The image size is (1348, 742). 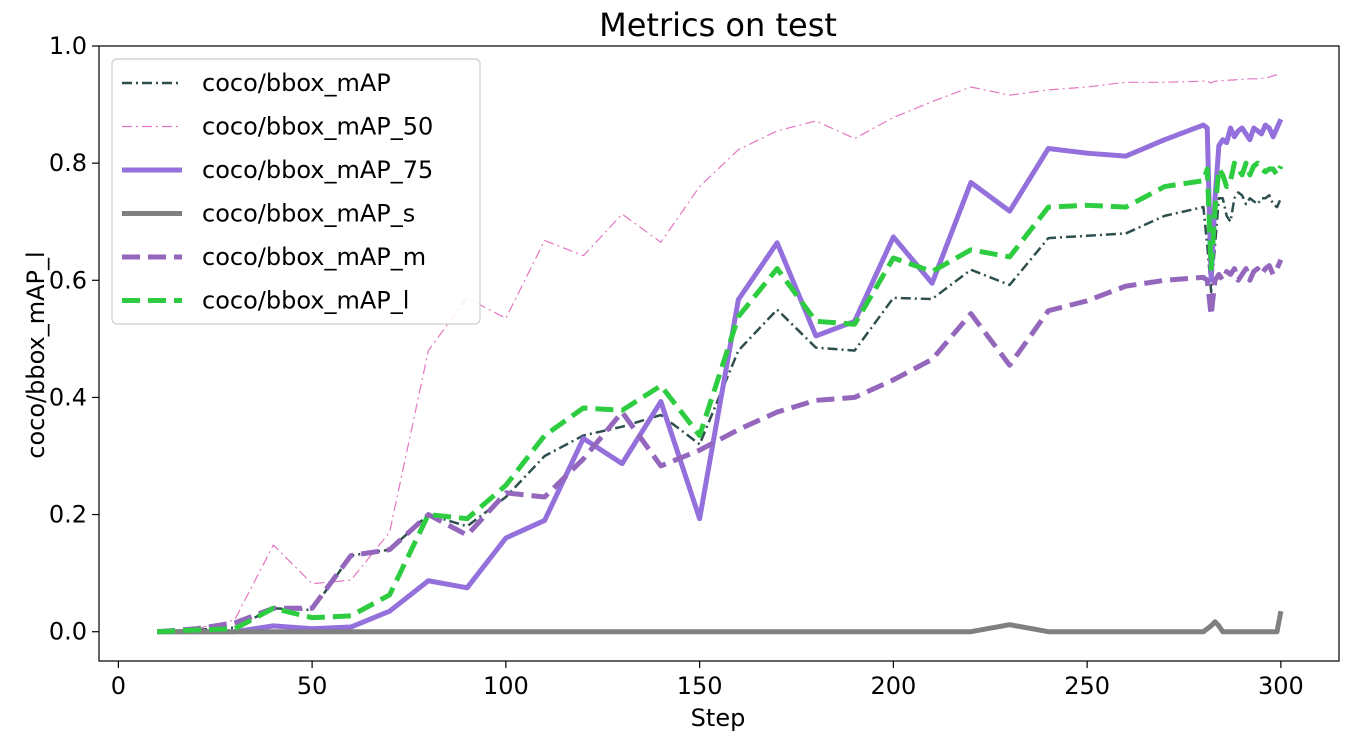 What do you see at coordinates (68, 46) in the screenshot?
I see `y-tick-label: 1.0` at bounding box center [68, 46].